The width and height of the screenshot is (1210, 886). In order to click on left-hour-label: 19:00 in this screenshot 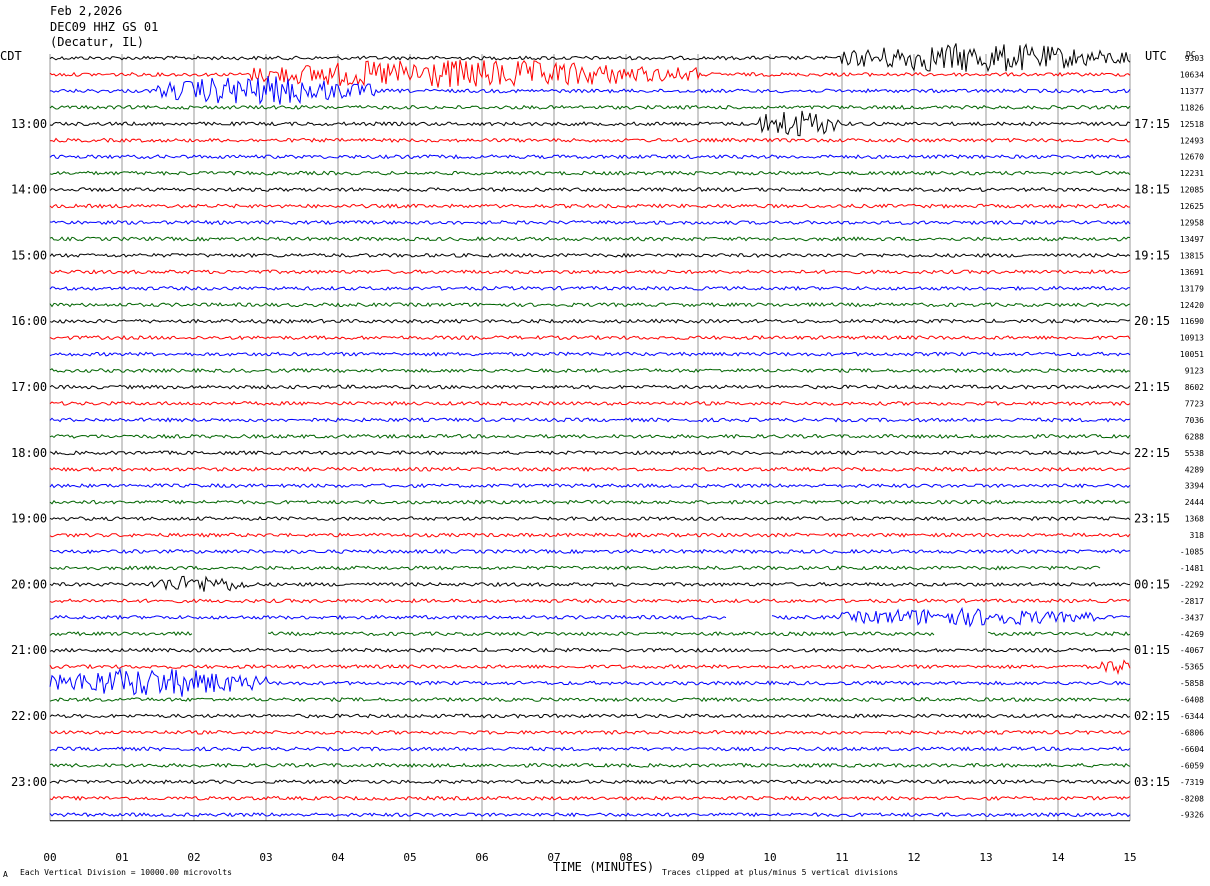, I will do `click(29, 519)`.